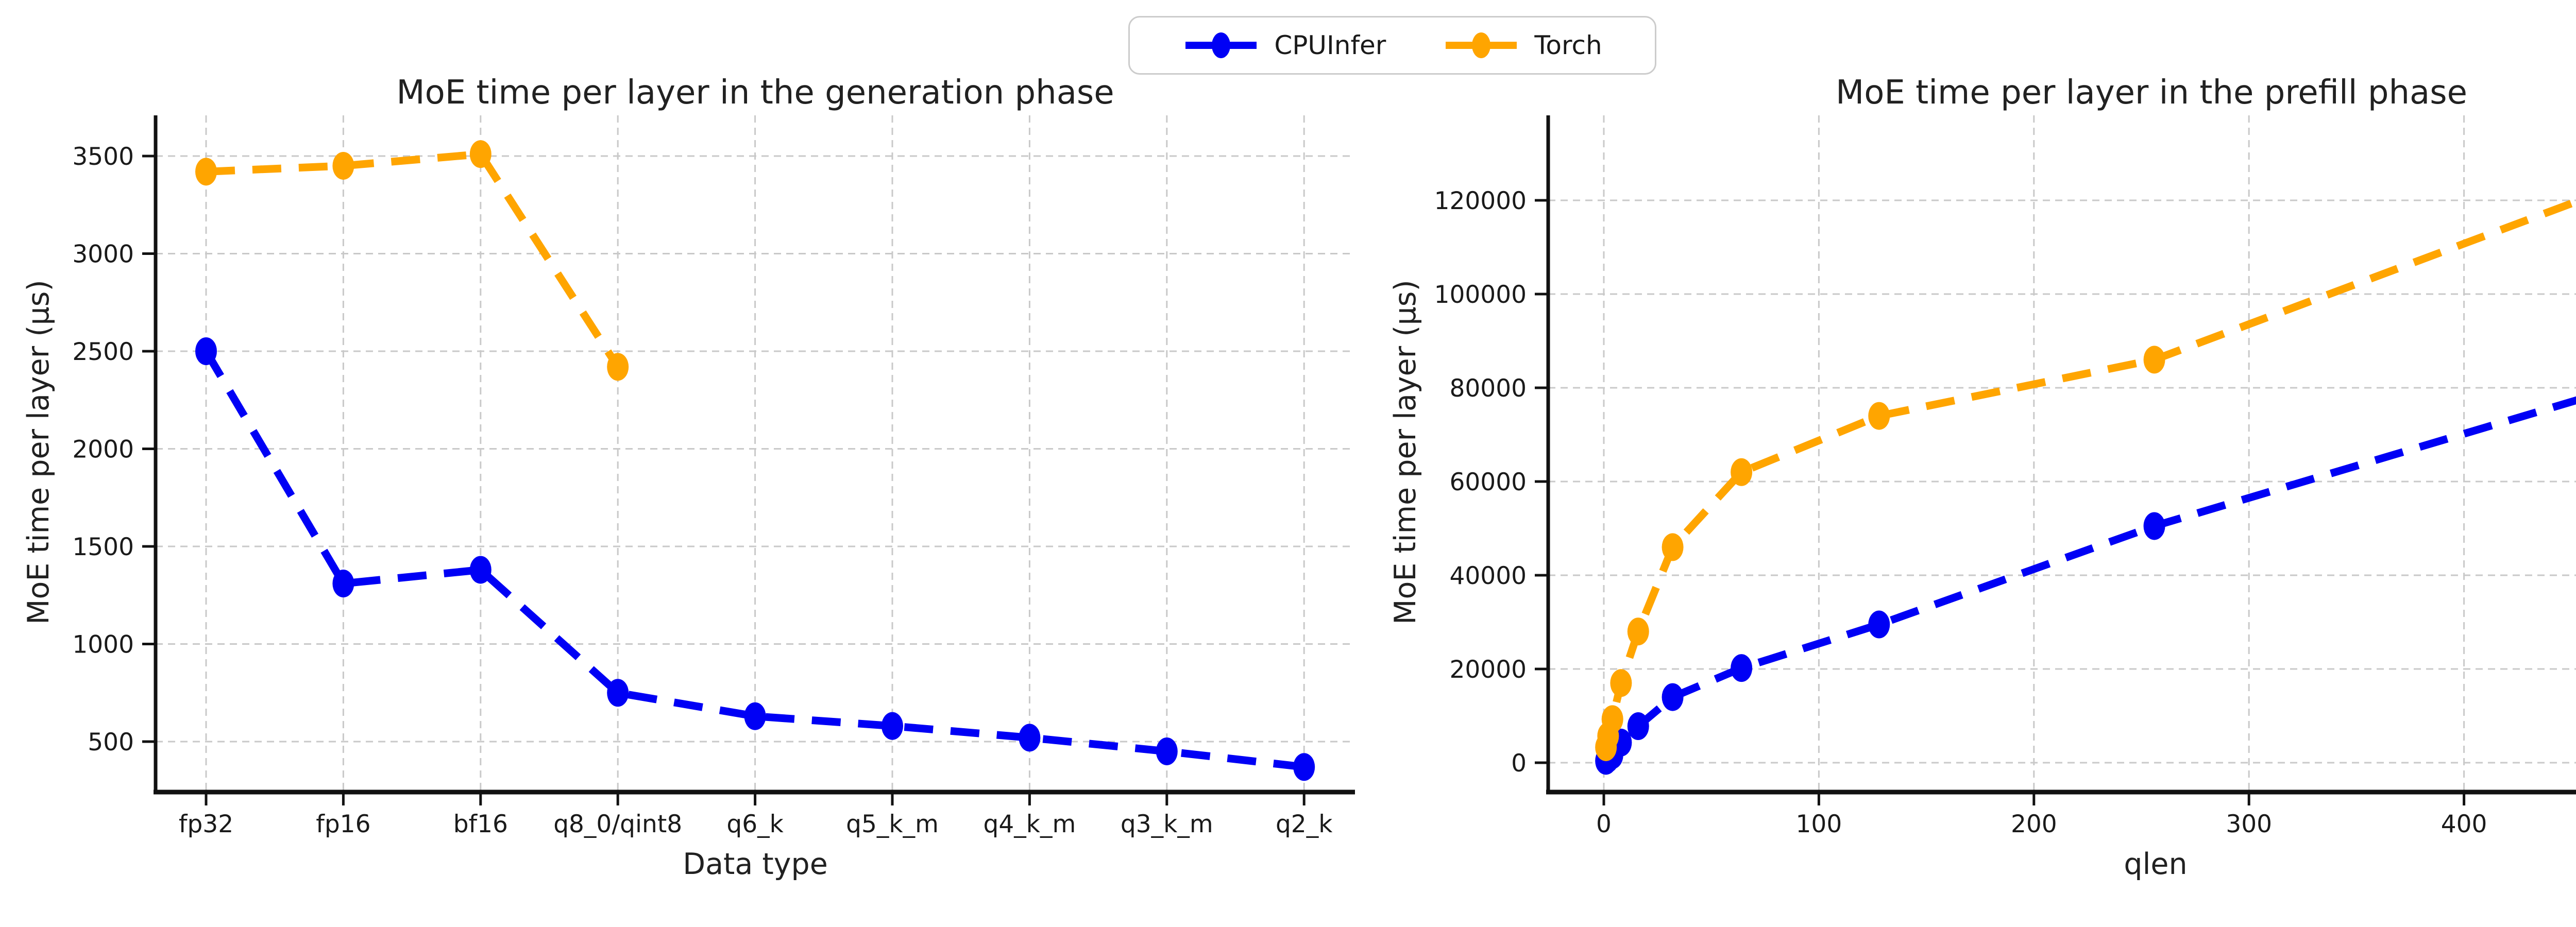  What do you see at coordinates (1488, 670) in the screenshot?
I see `y-tick-label: 20000` at bounding box center [1488, 670].